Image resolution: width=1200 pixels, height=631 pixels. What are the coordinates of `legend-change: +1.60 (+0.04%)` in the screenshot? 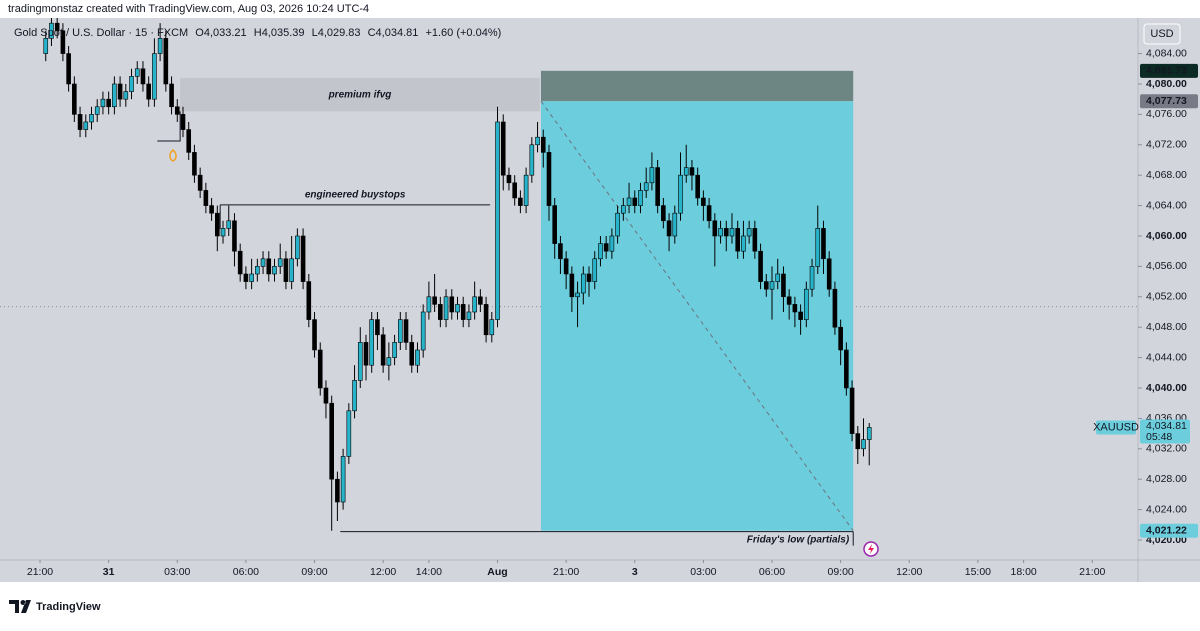 It's located at (463, 33).